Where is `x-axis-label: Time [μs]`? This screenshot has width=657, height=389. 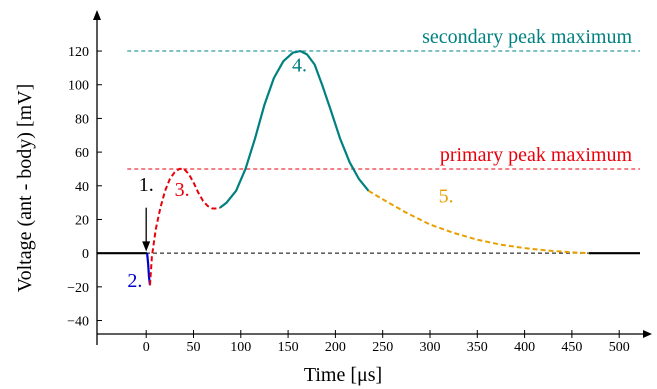
x-axis-label: Time [μs] is located at coordinates (343, 375).